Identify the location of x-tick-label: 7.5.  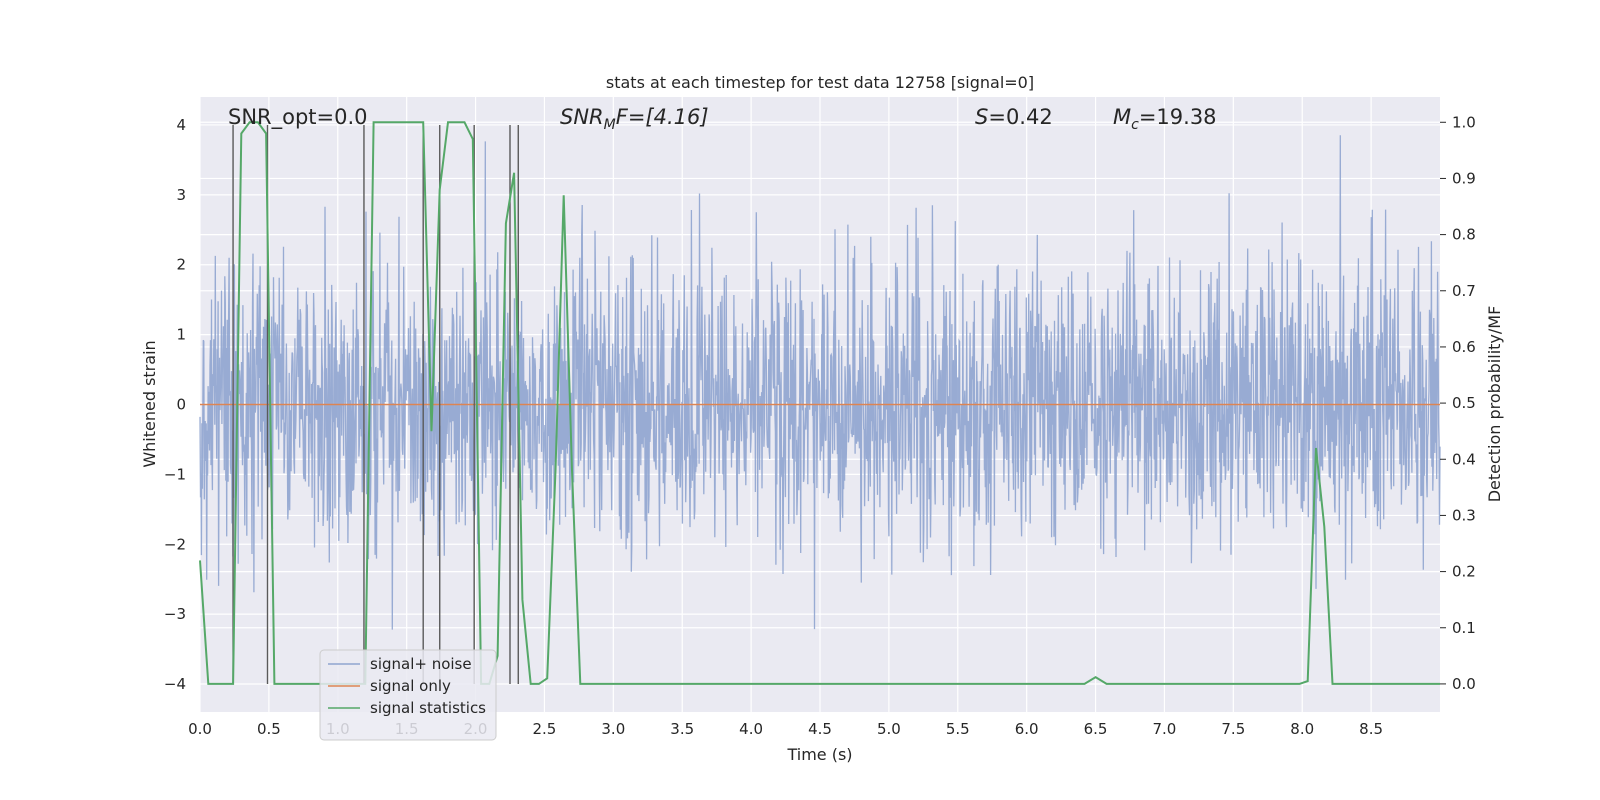
(1233, 729).